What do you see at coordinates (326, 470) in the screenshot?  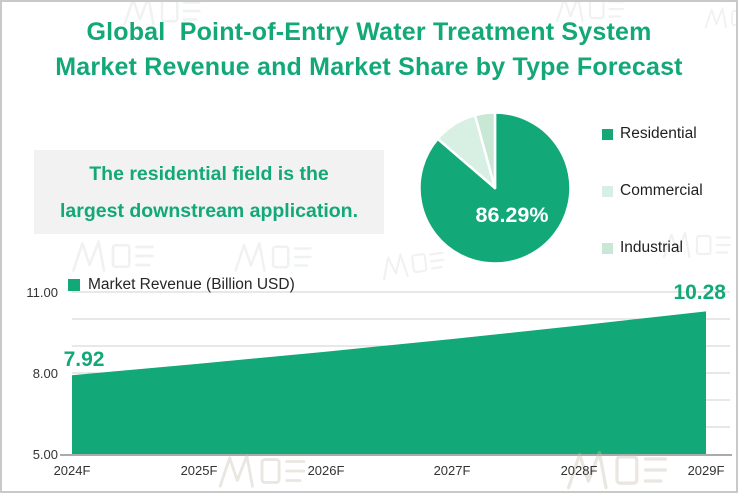 I see `x-axis-tick-2026: 2026F` at bounding box center [326, 470].